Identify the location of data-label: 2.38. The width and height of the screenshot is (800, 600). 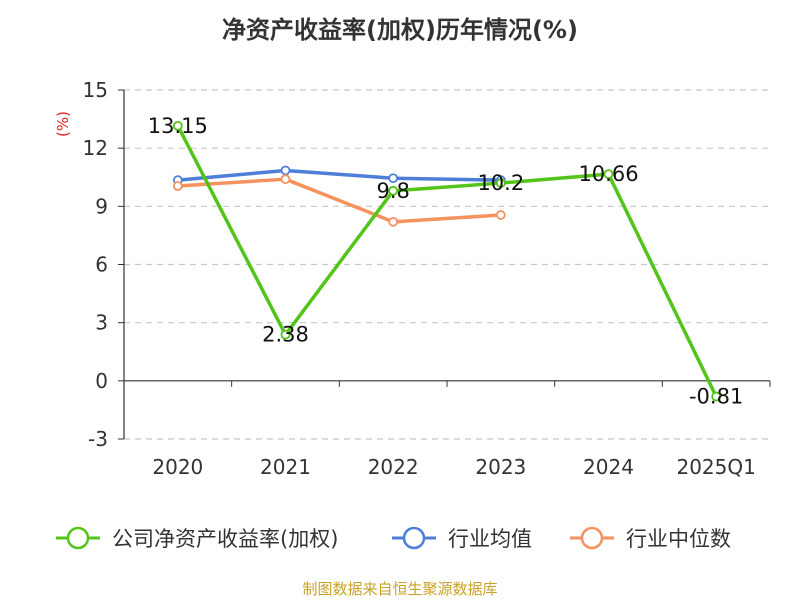
(285, 335).